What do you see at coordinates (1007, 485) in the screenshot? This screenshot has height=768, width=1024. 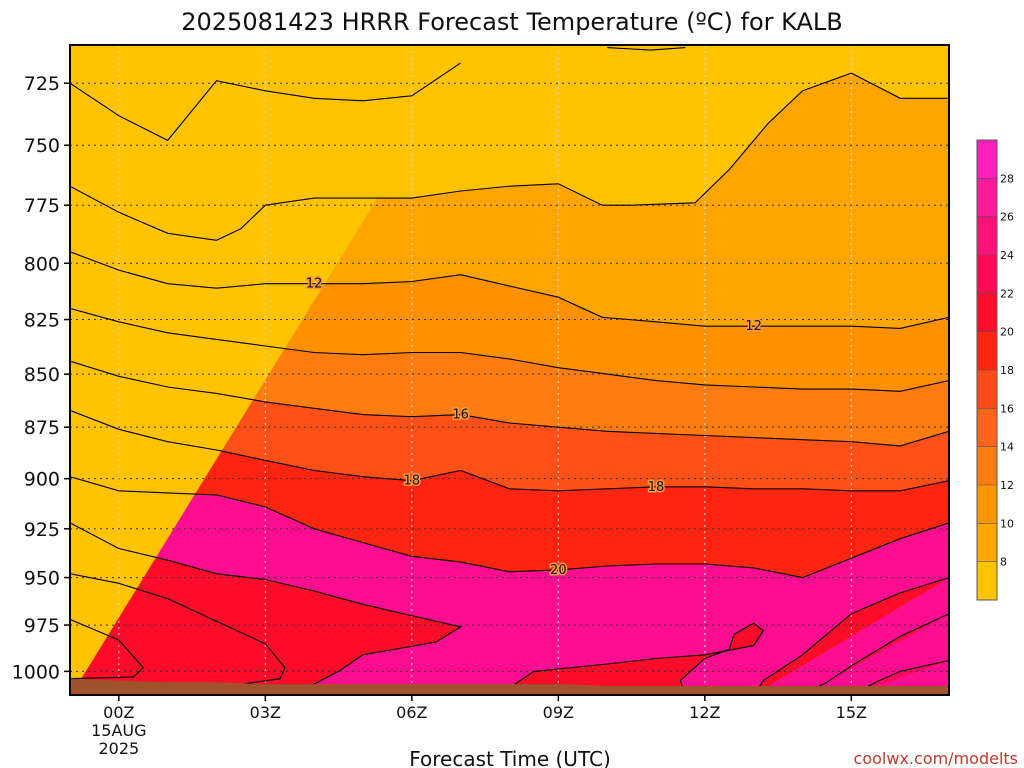 I see `colorbar-label: 12` at bounding box center [1007, 485].